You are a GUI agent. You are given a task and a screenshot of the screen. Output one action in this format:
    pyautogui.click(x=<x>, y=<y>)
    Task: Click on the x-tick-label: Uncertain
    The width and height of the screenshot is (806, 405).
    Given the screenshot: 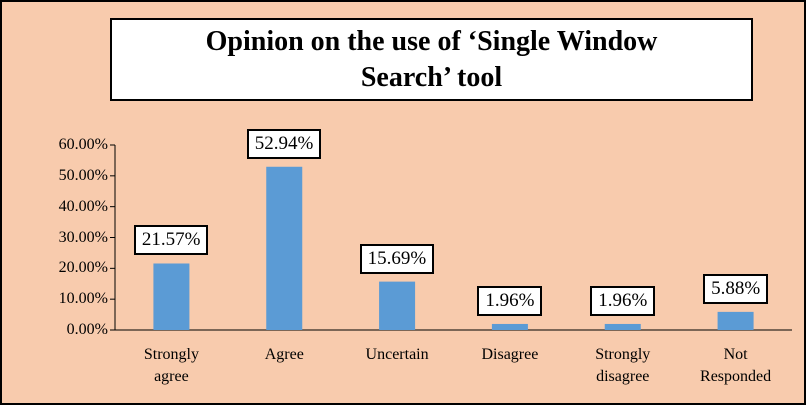 What is the action you would take?
    pyautogui.click(x=397, y=354)
    